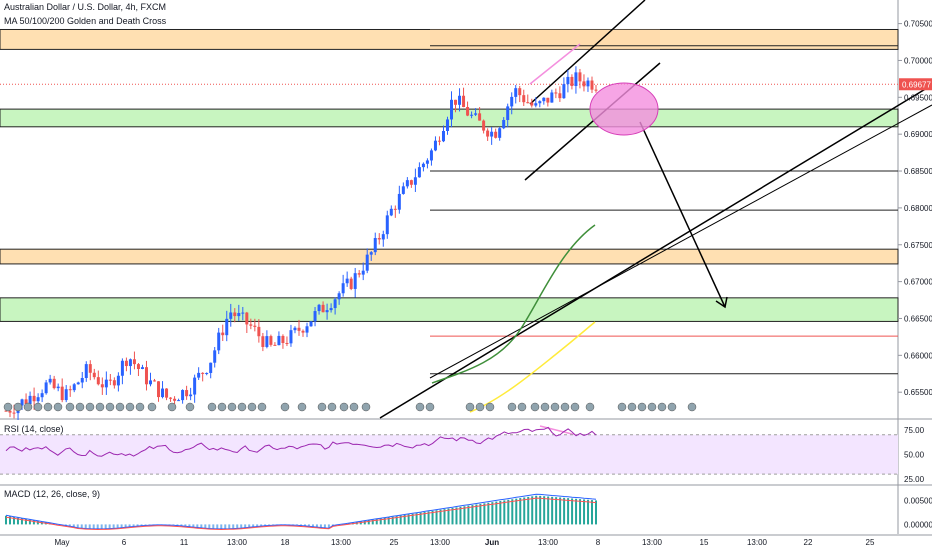 The image size is (932, 555). I want to click on macd-label: MACD (12, 26, close, 9), so click(52, 494).